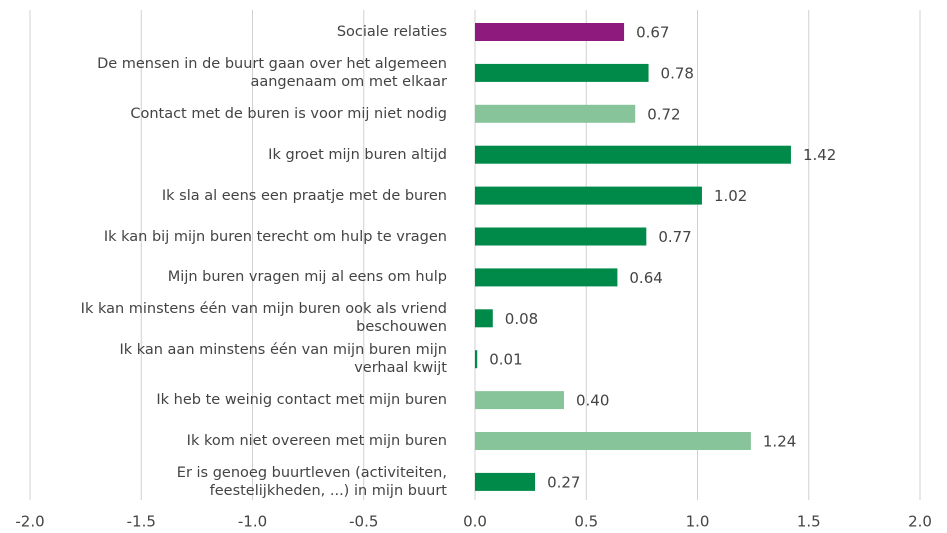  What do you see at coordinates (809, 522) in the screenshot?
I see `x-tick-label: 1.5` at bounding box center [809, 522].